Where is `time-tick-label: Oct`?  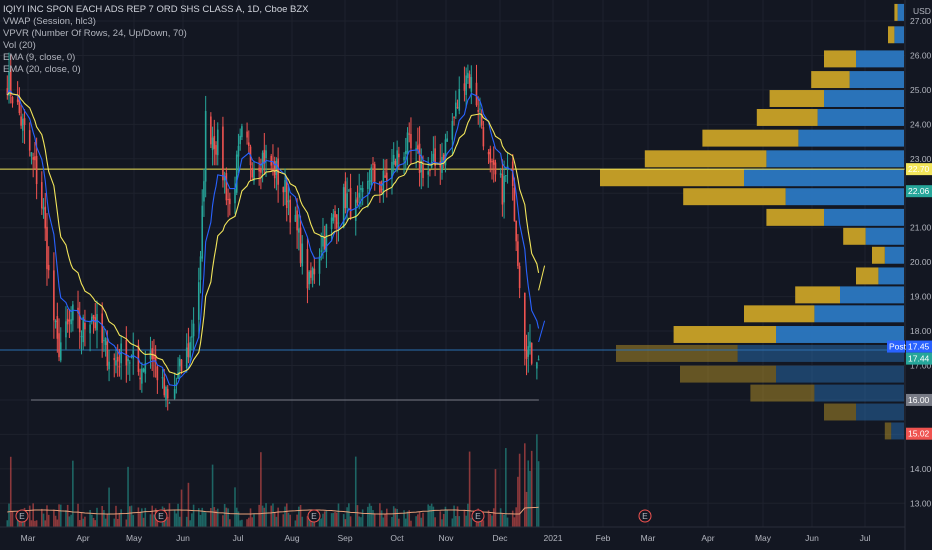
time-tick-label: Oct is located at coordinates (397, 538).